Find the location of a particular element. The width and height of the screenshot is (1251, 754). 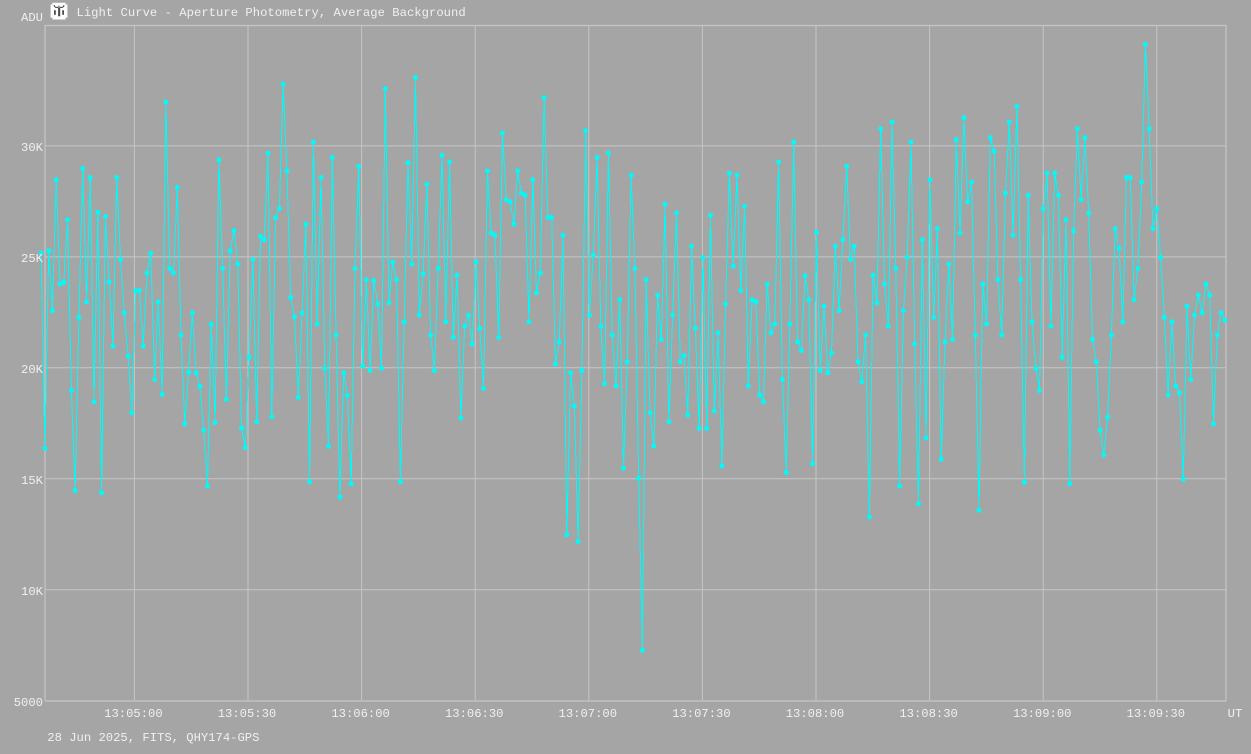

svg-text: 13:09:30 is located at coordinates (1156, 714).